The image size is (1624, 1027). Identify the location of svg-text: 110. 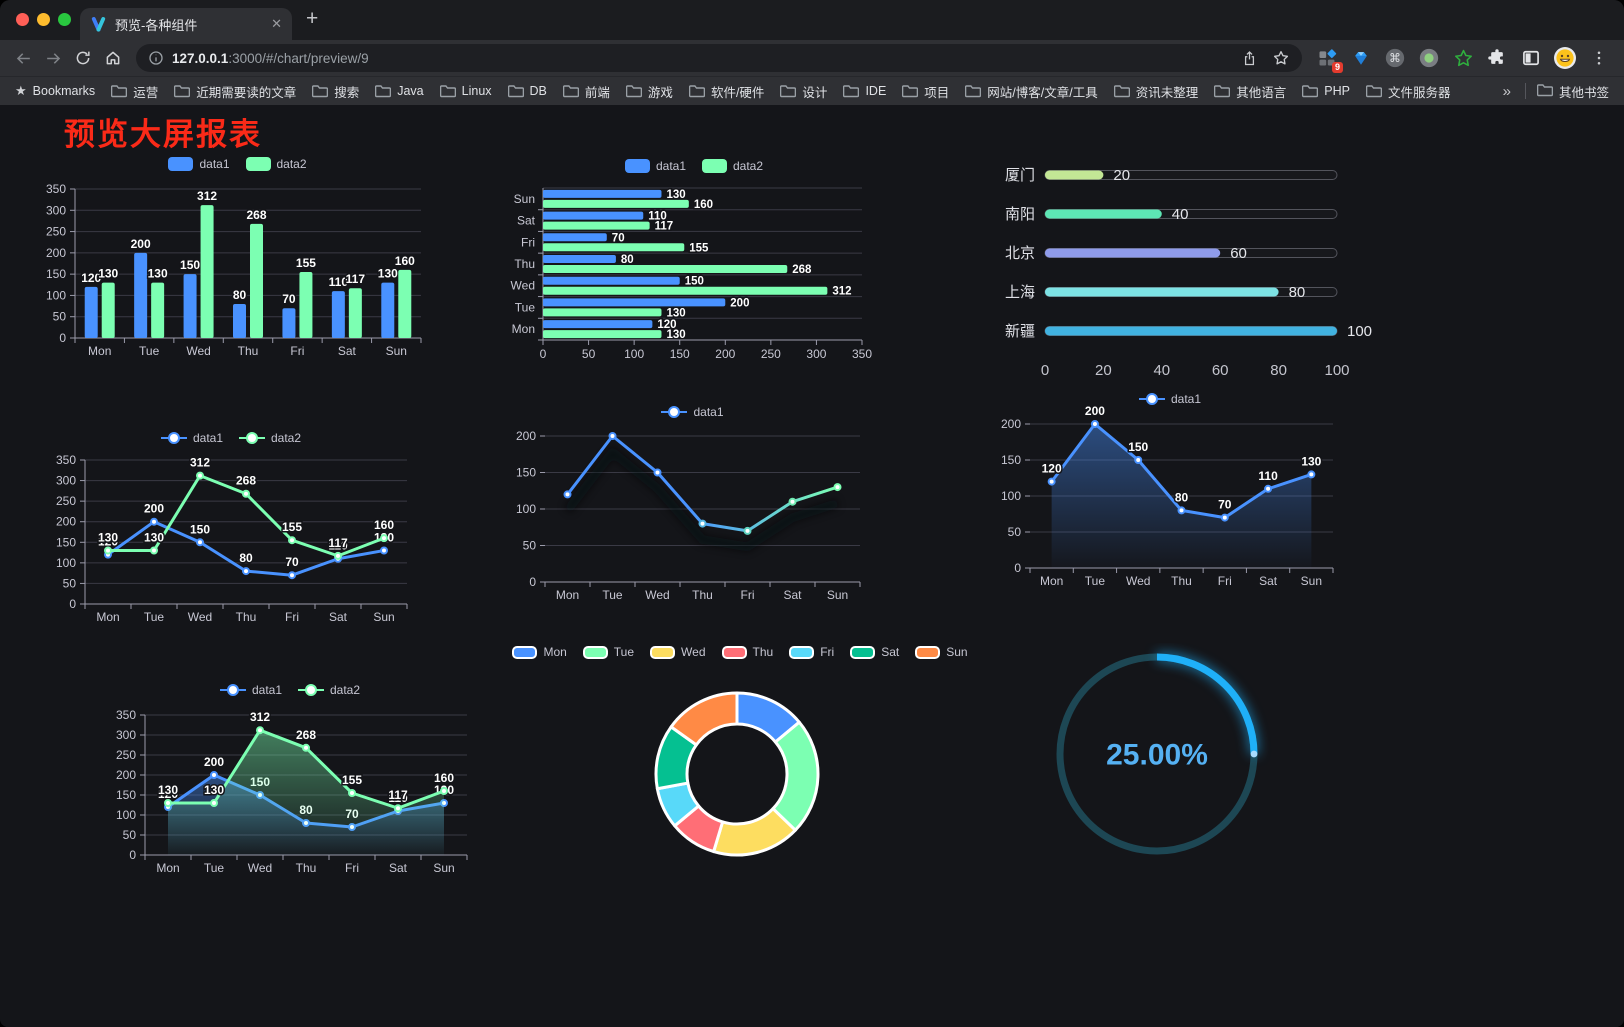
(339, 282).